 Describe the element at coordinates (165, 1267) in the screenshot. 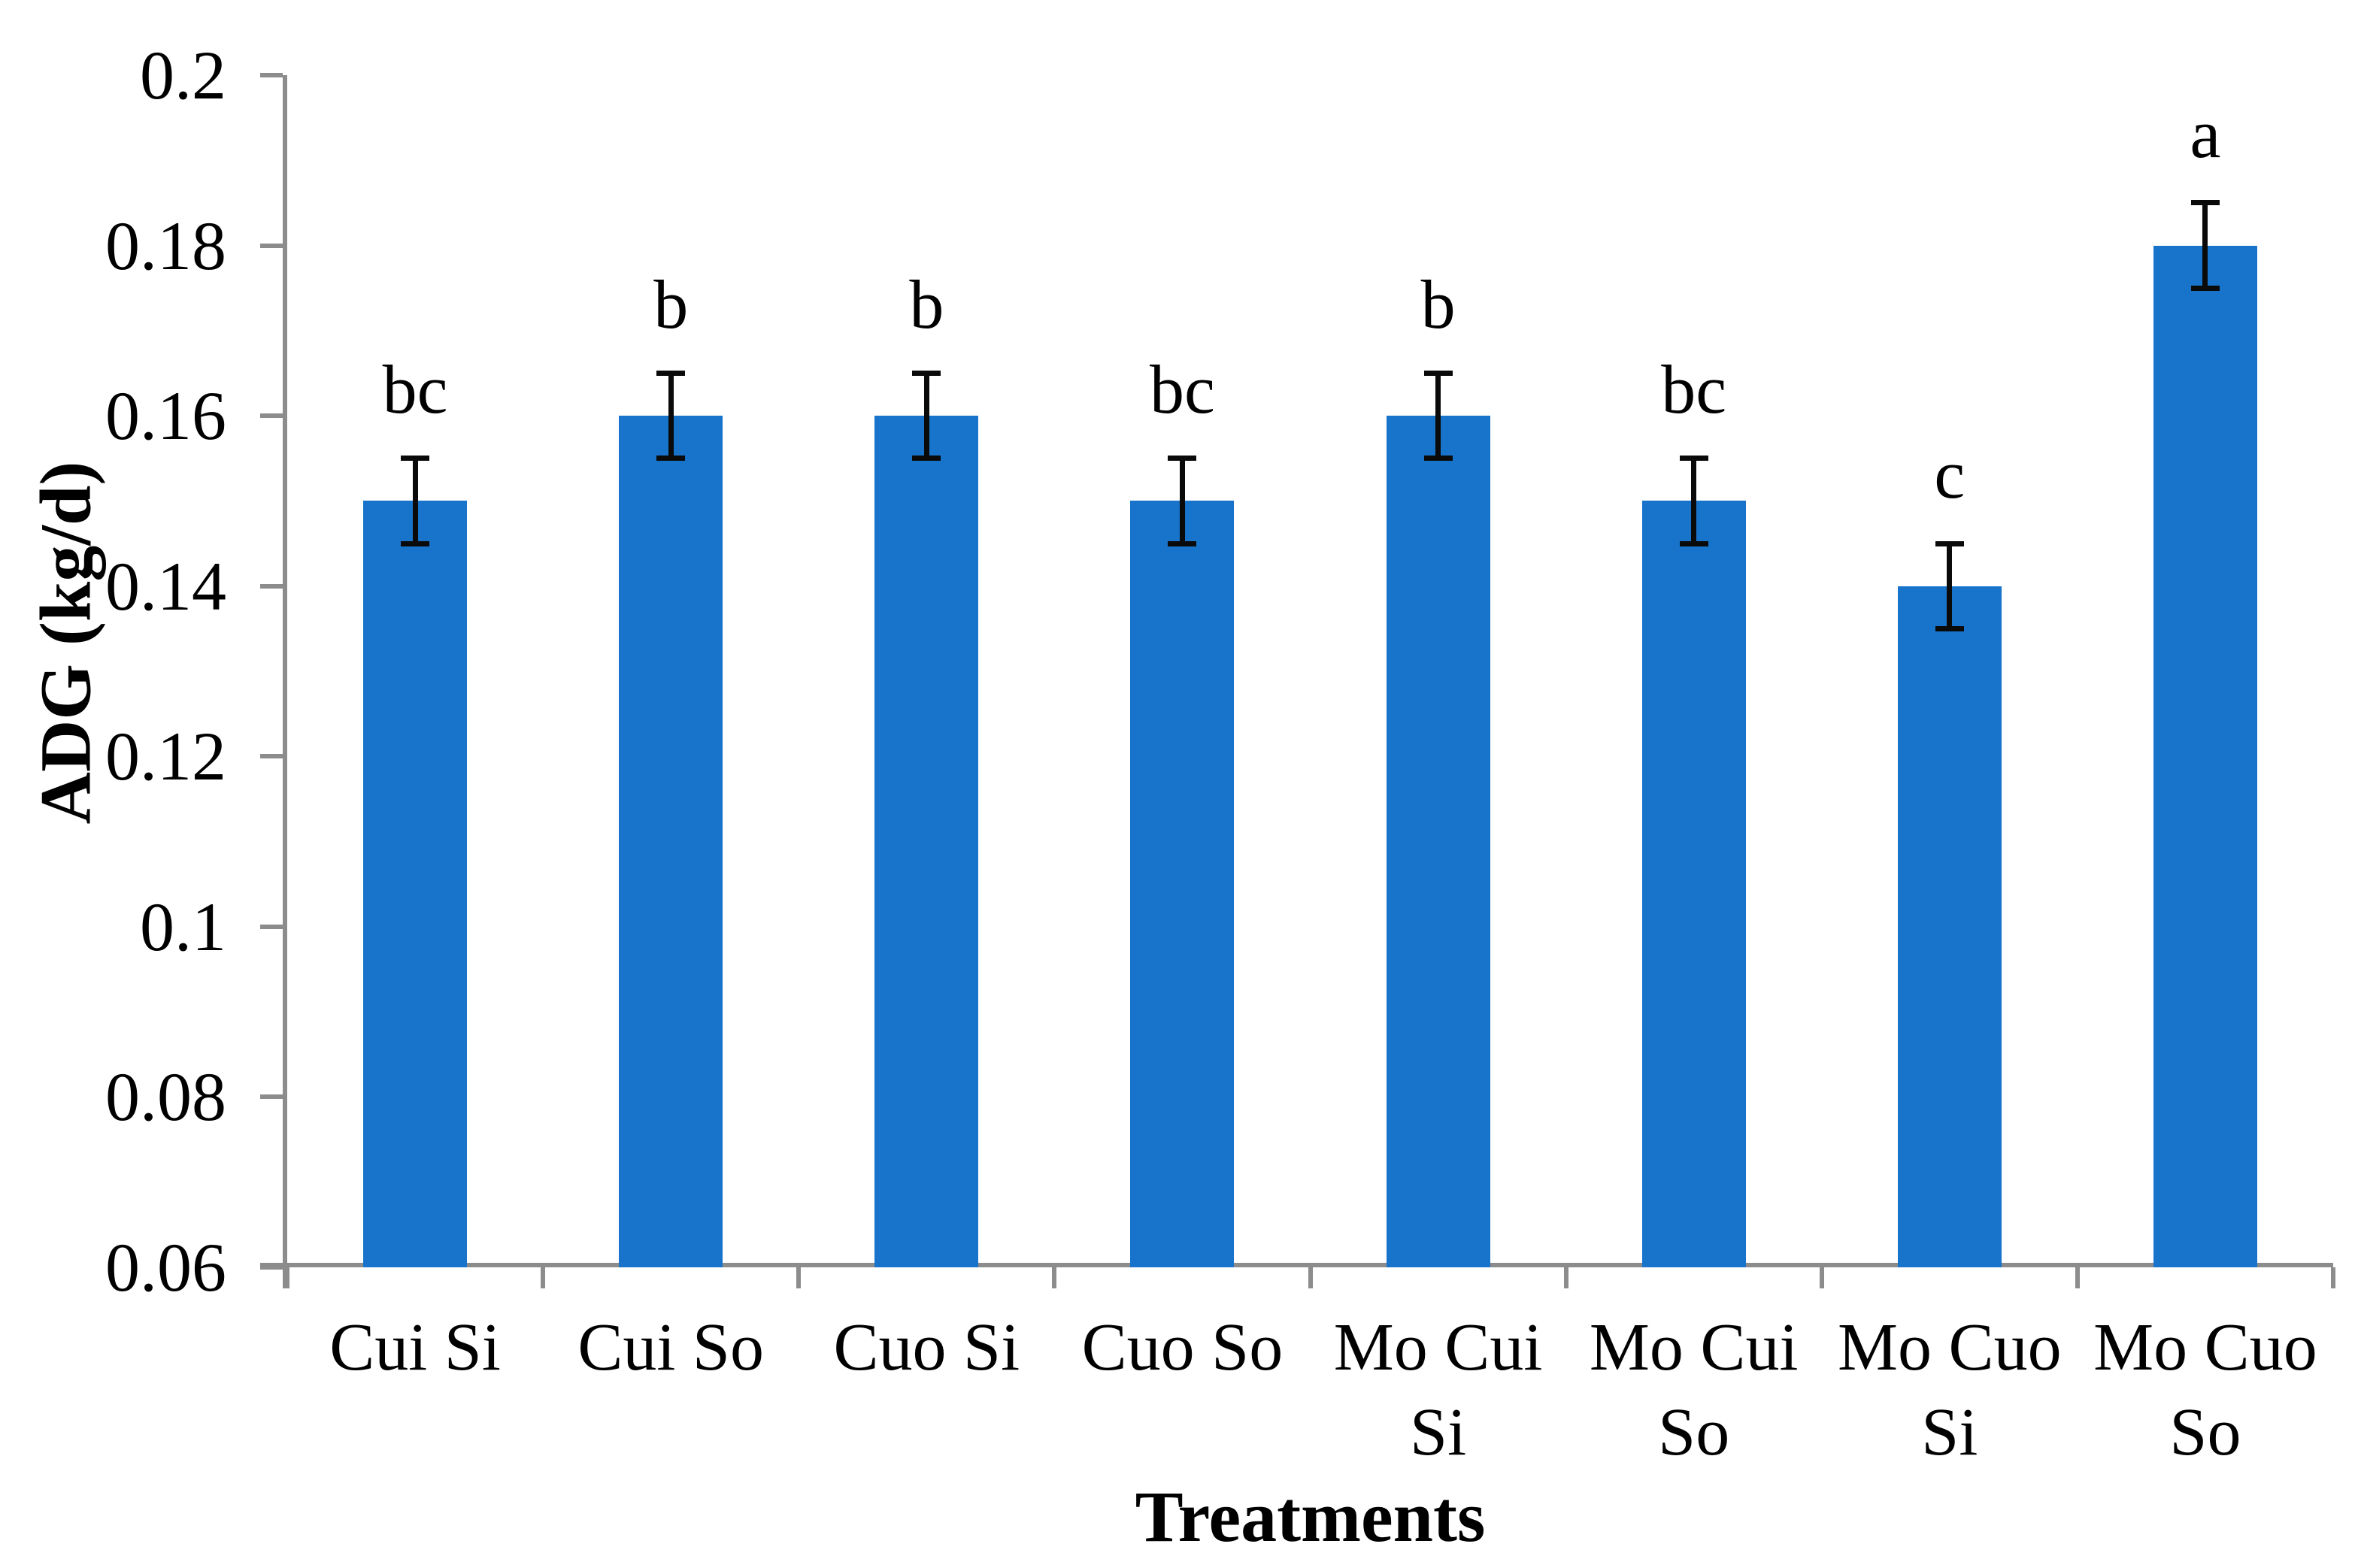

I see `y-axis-tick-label: 0.06` at that location.